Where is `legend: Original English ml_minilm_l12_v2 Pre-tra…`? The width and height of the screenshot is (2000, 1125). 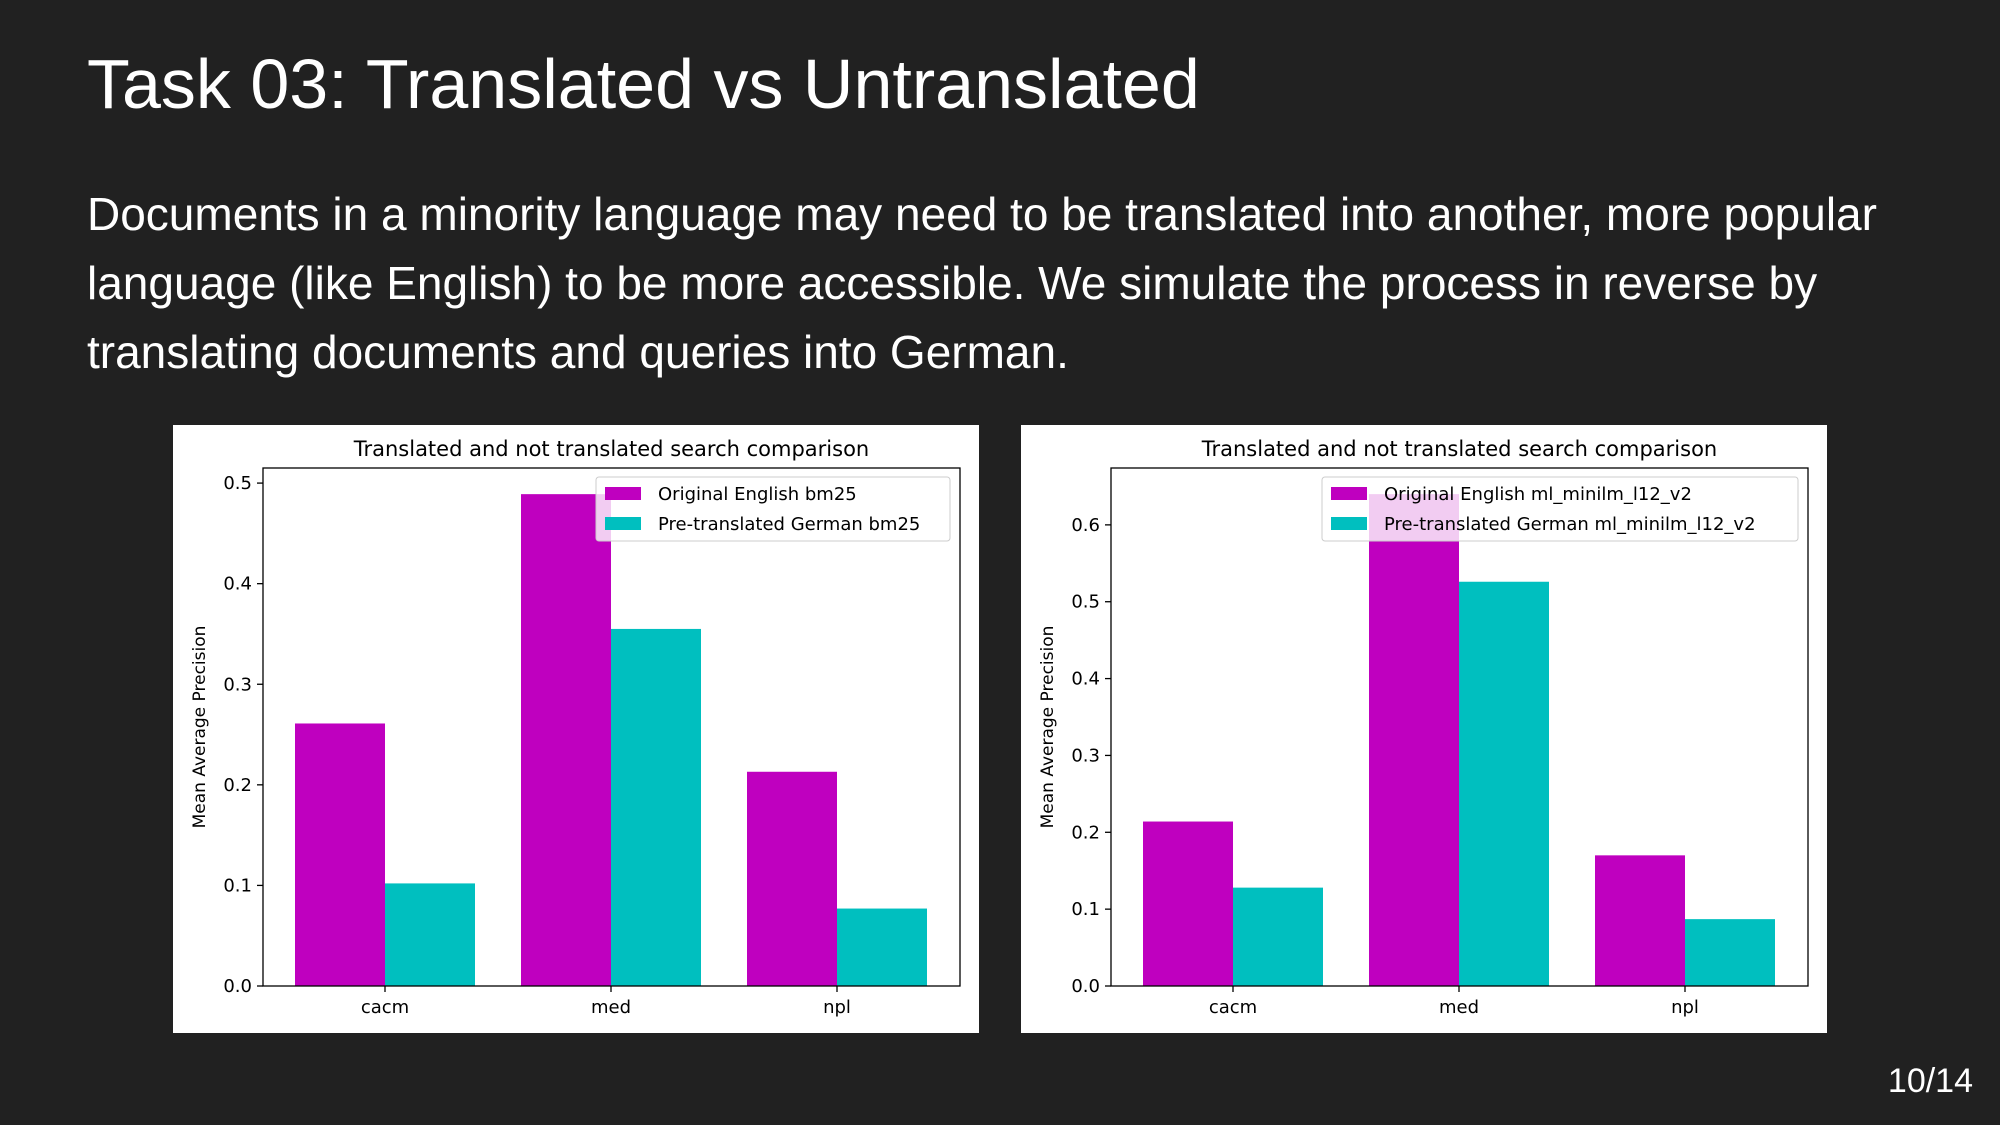 legend: Original English ml_minilm_l12_v2 Pre-tra… is located at coordinates (1560, 509).